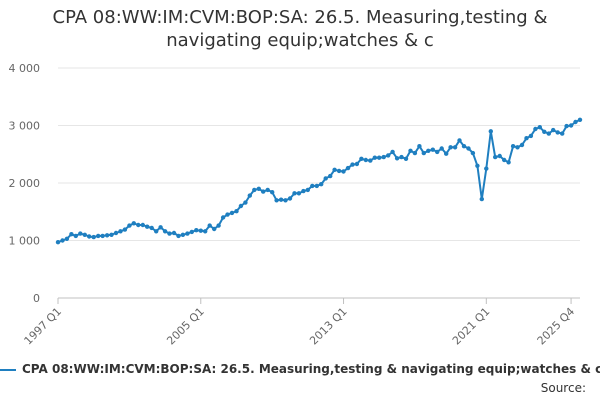 This screenshot has height=400, width=600. Describe the element at coordinates (563, 388) in the screenshot. I see `source-label: Source:` at that location.